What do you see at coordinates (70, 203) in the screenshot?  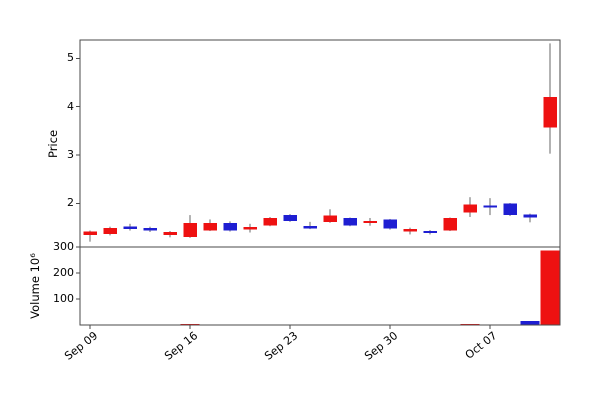 I see `price-tick-label: 2` at bounding box center [70, 203].